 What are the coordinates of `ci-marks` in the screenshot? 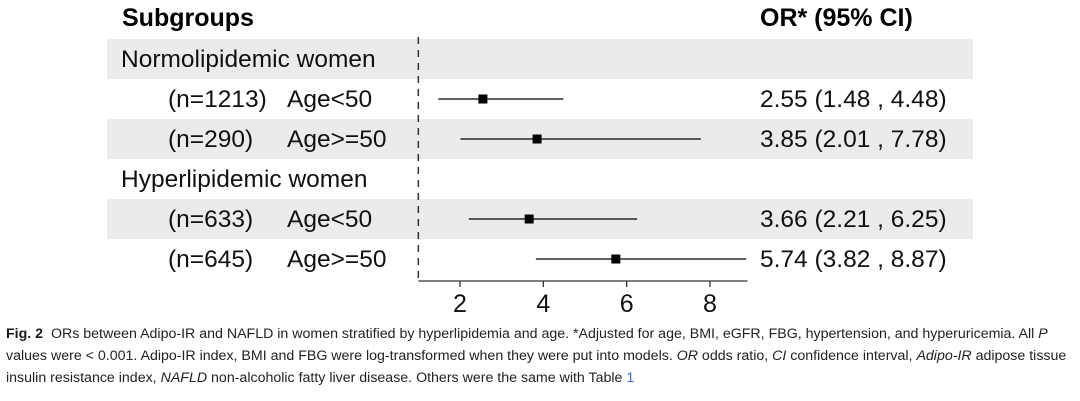 It's located at (592, 179).